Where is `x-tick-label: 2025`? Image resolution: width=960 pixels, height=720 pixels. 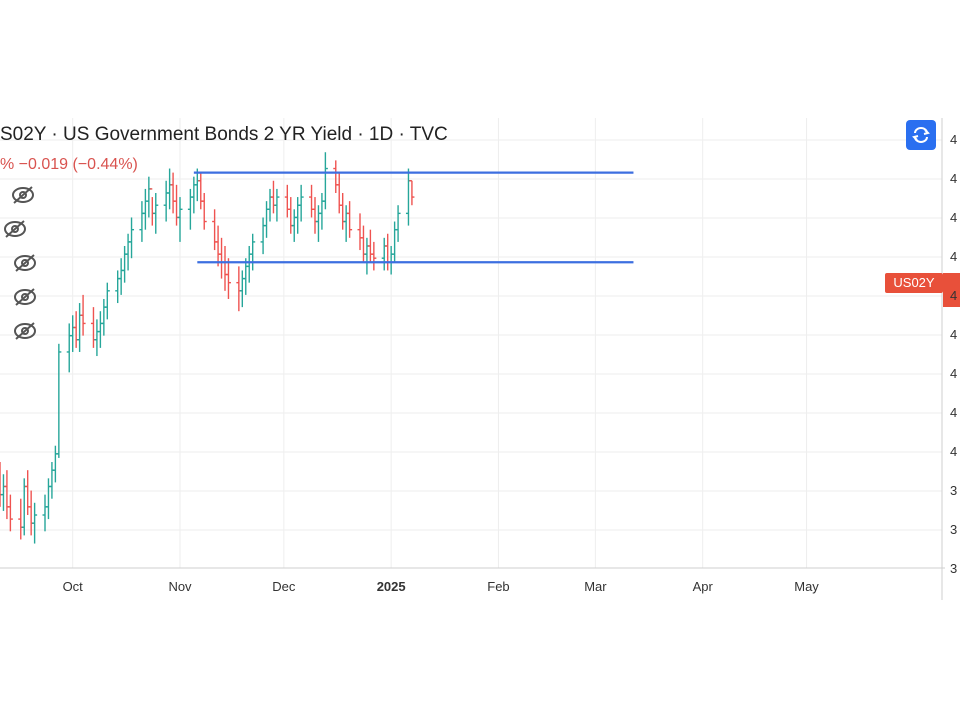
x-tick-label: 2025 is located at coordinates (391, 586).